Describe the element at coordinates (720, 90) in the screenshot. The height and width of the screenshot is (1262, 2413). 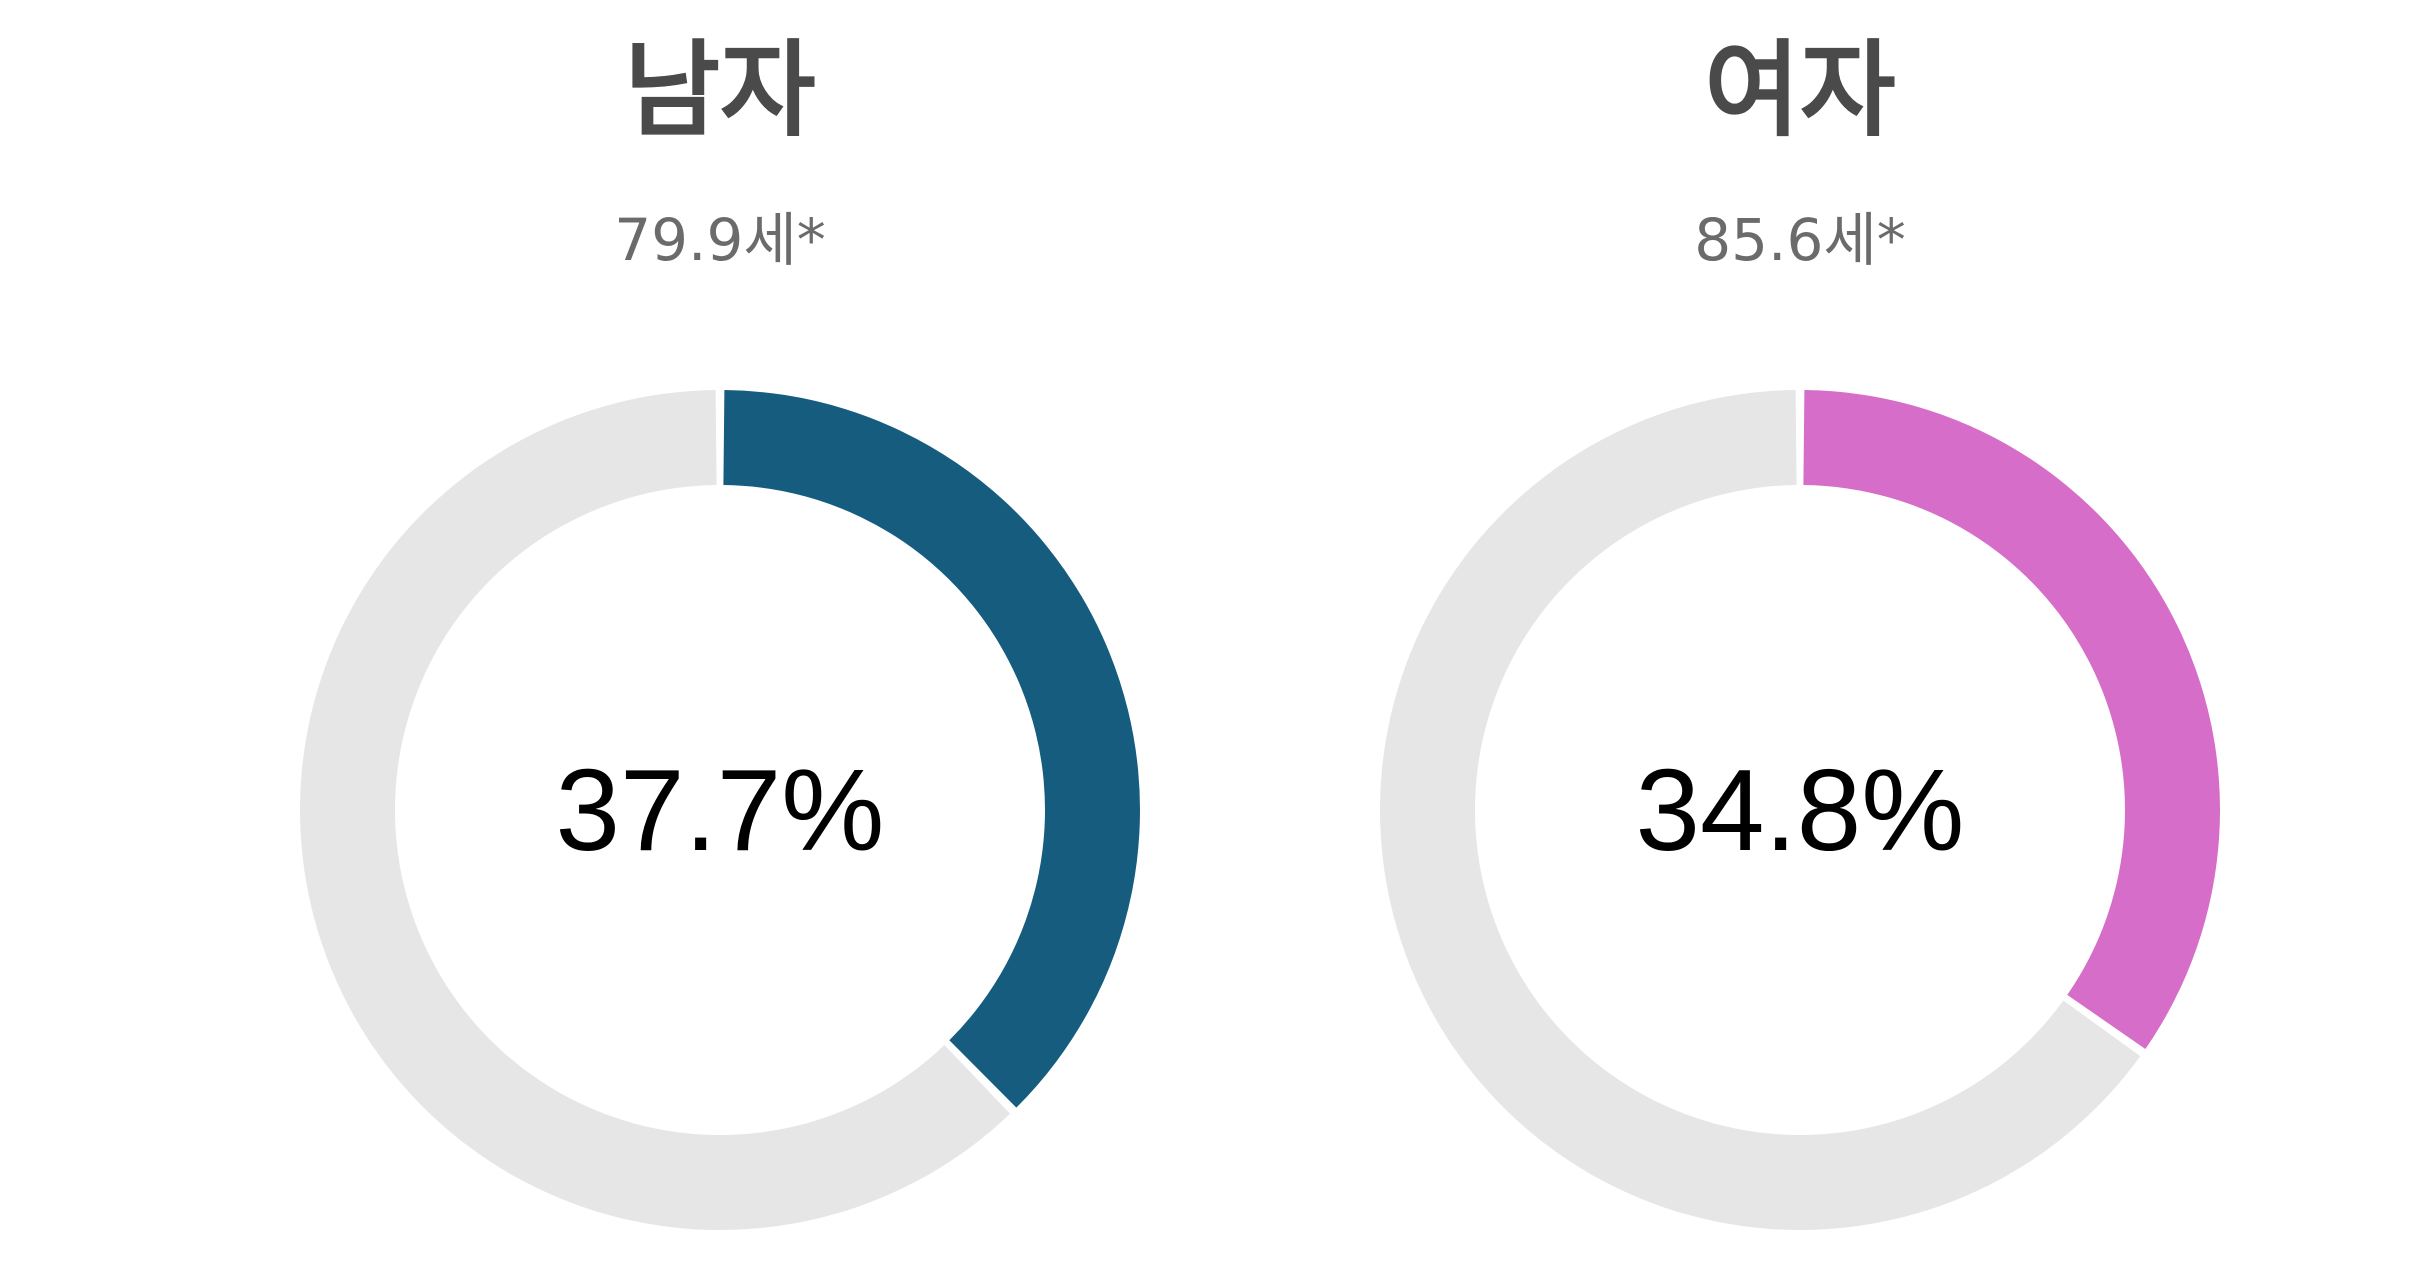
I see `chart-title: 남자` at that location.